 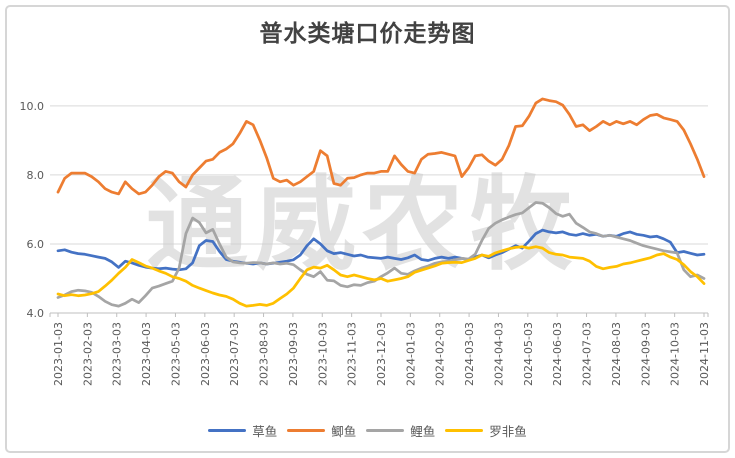 What do you see at coordinates (32, 106) in the screenshot?
I see `y-axis-tick-label: 10.0` at bounding box center [32, 106].